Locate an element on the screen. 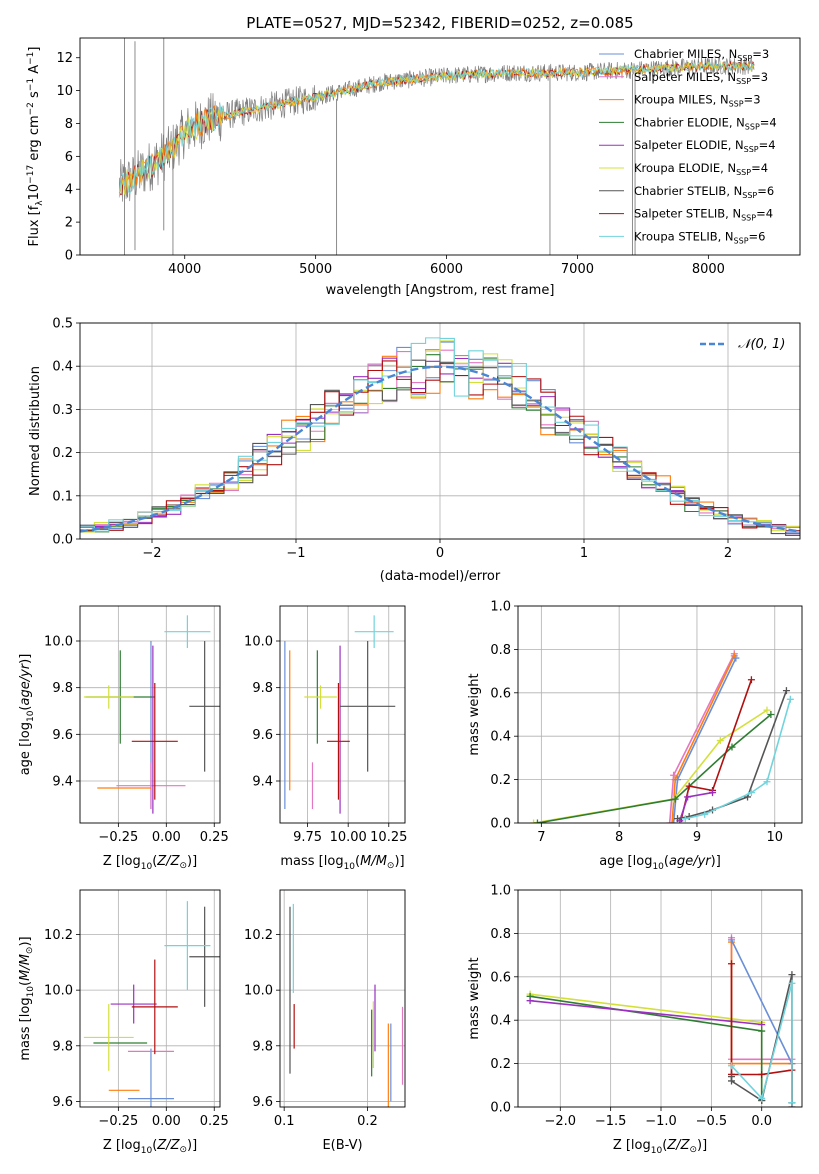  y-axis-label: mass weight is located at coordinates (474, 714).